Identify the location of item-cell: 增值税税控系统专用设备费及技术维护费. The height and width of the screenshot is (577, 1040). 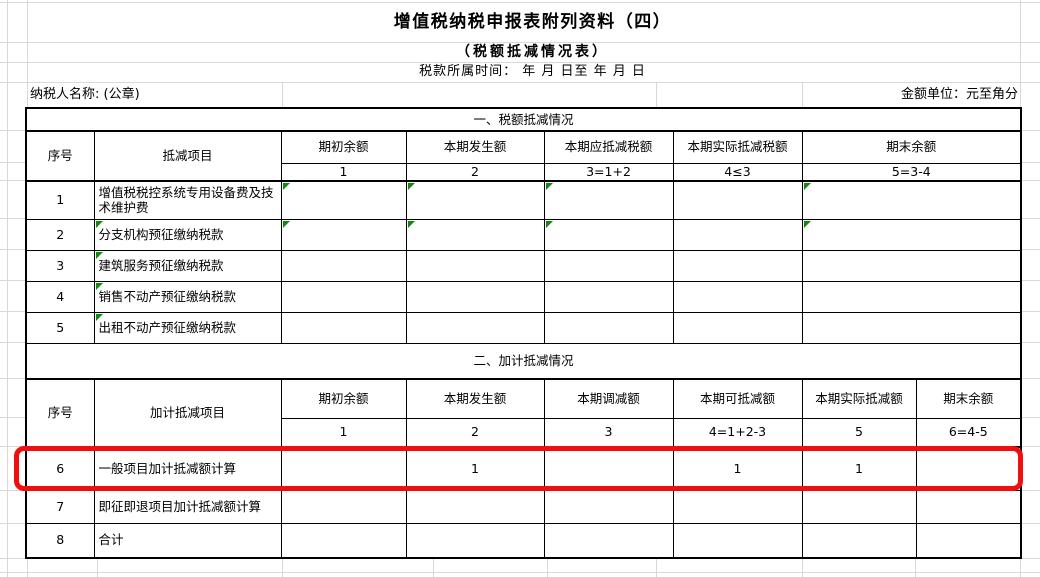
(187, 200).